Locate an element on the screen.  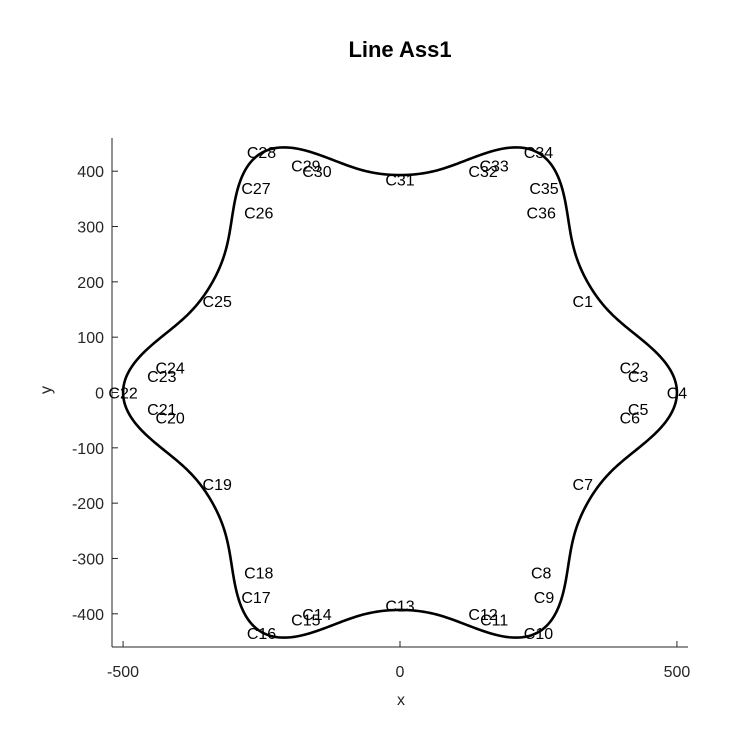
y-tick-label: 200 is located at coordinates (90, 283).